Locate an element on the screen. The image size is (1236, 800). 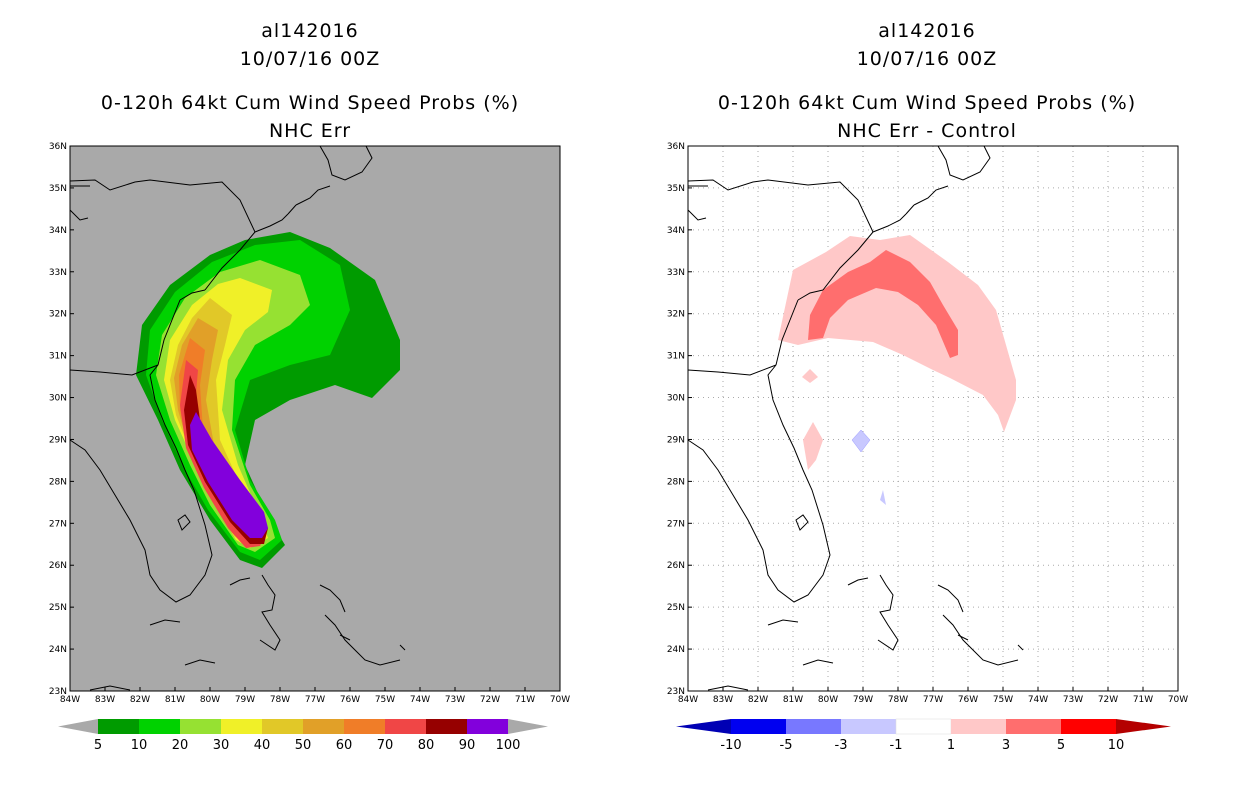
right-storm-id: al142016 is located at coordinates (927, 31).